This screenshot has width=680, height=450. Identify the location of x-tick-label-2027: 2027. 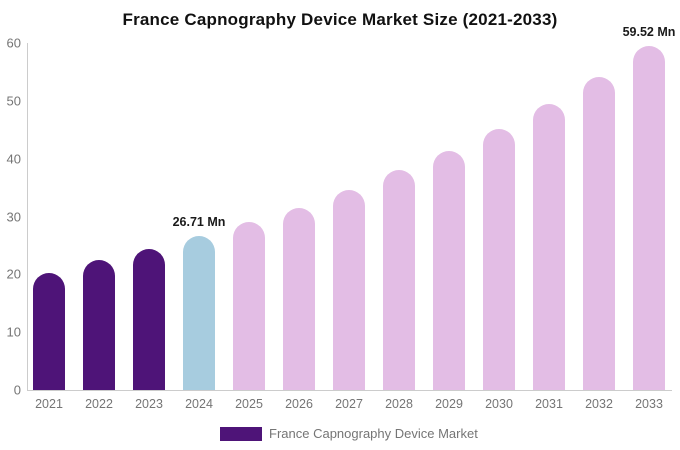
(349, 404).